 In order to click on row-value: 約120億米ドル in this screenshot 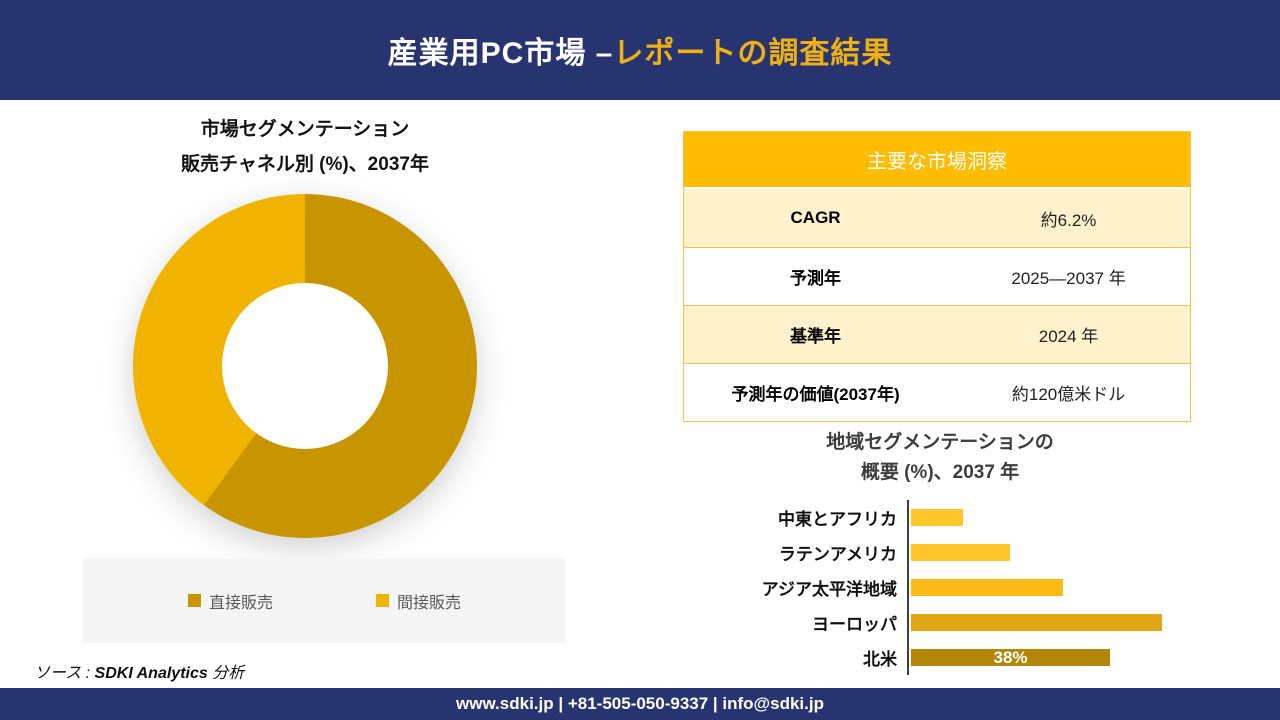, I will do `click(1068, 394)`.